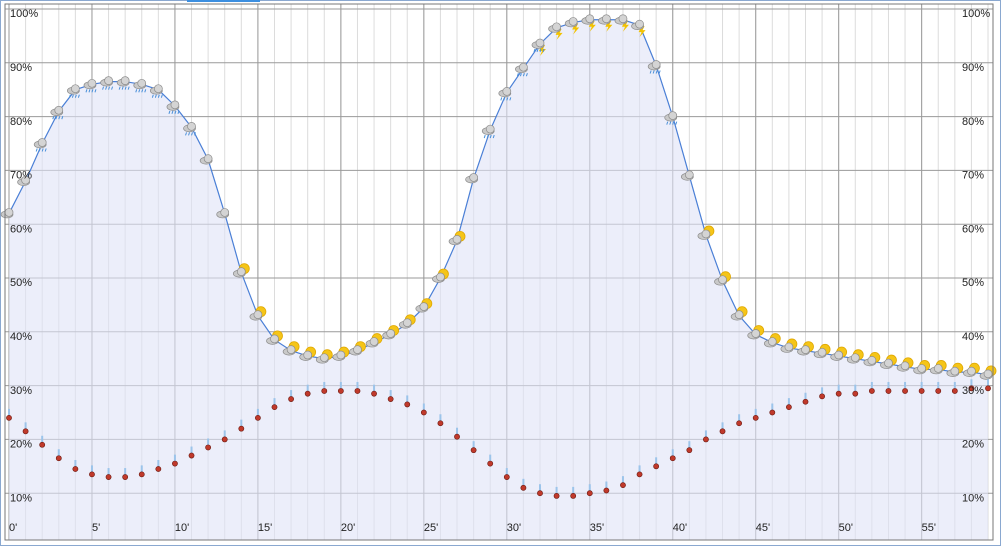 Image resolution: width=1001 pixels, height=546 pixels. I want to click on y-tick-label-right: 60%, so click(973, 229).